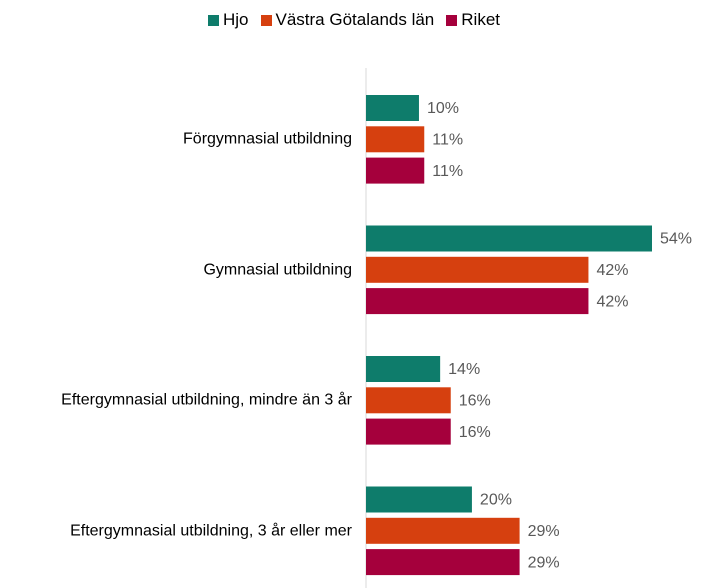 The height and width of the screenshot is (588, 708). I want to click on value-label: 20%, so click(496, 500).